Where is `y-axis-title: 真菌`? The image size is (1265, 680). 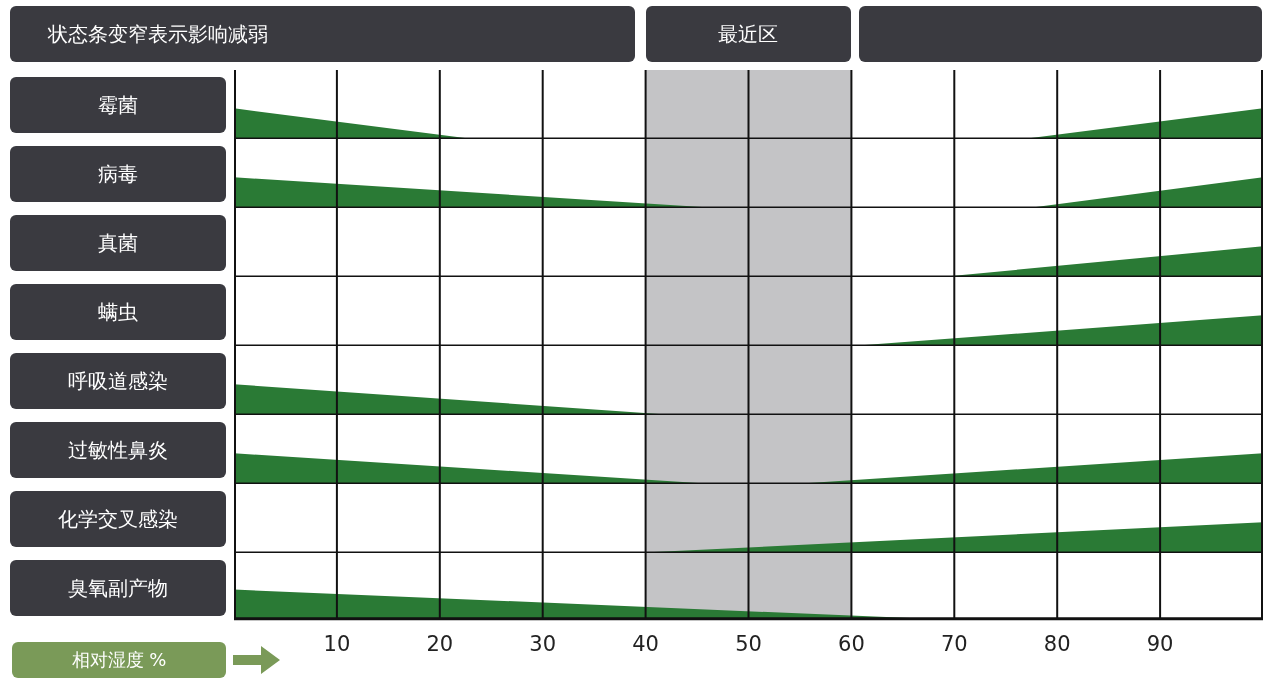 y-axis-title: 真菌 is located at coordinates (118, 243).